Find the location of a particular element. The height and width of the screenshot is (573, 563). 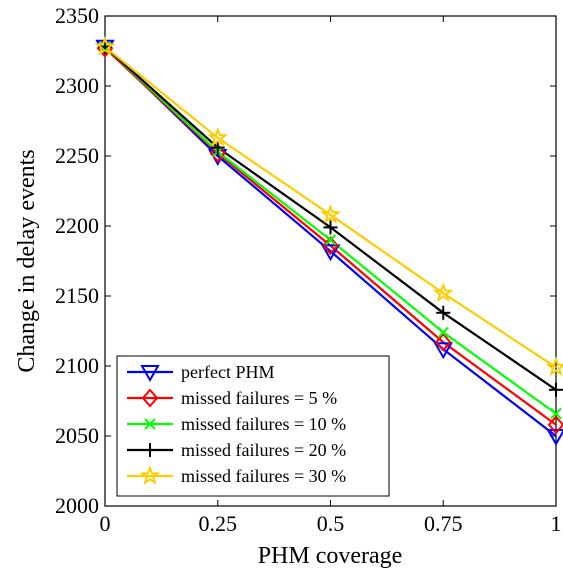

legend-item: missed failures = 5 % is located at coordinates (232, 398).